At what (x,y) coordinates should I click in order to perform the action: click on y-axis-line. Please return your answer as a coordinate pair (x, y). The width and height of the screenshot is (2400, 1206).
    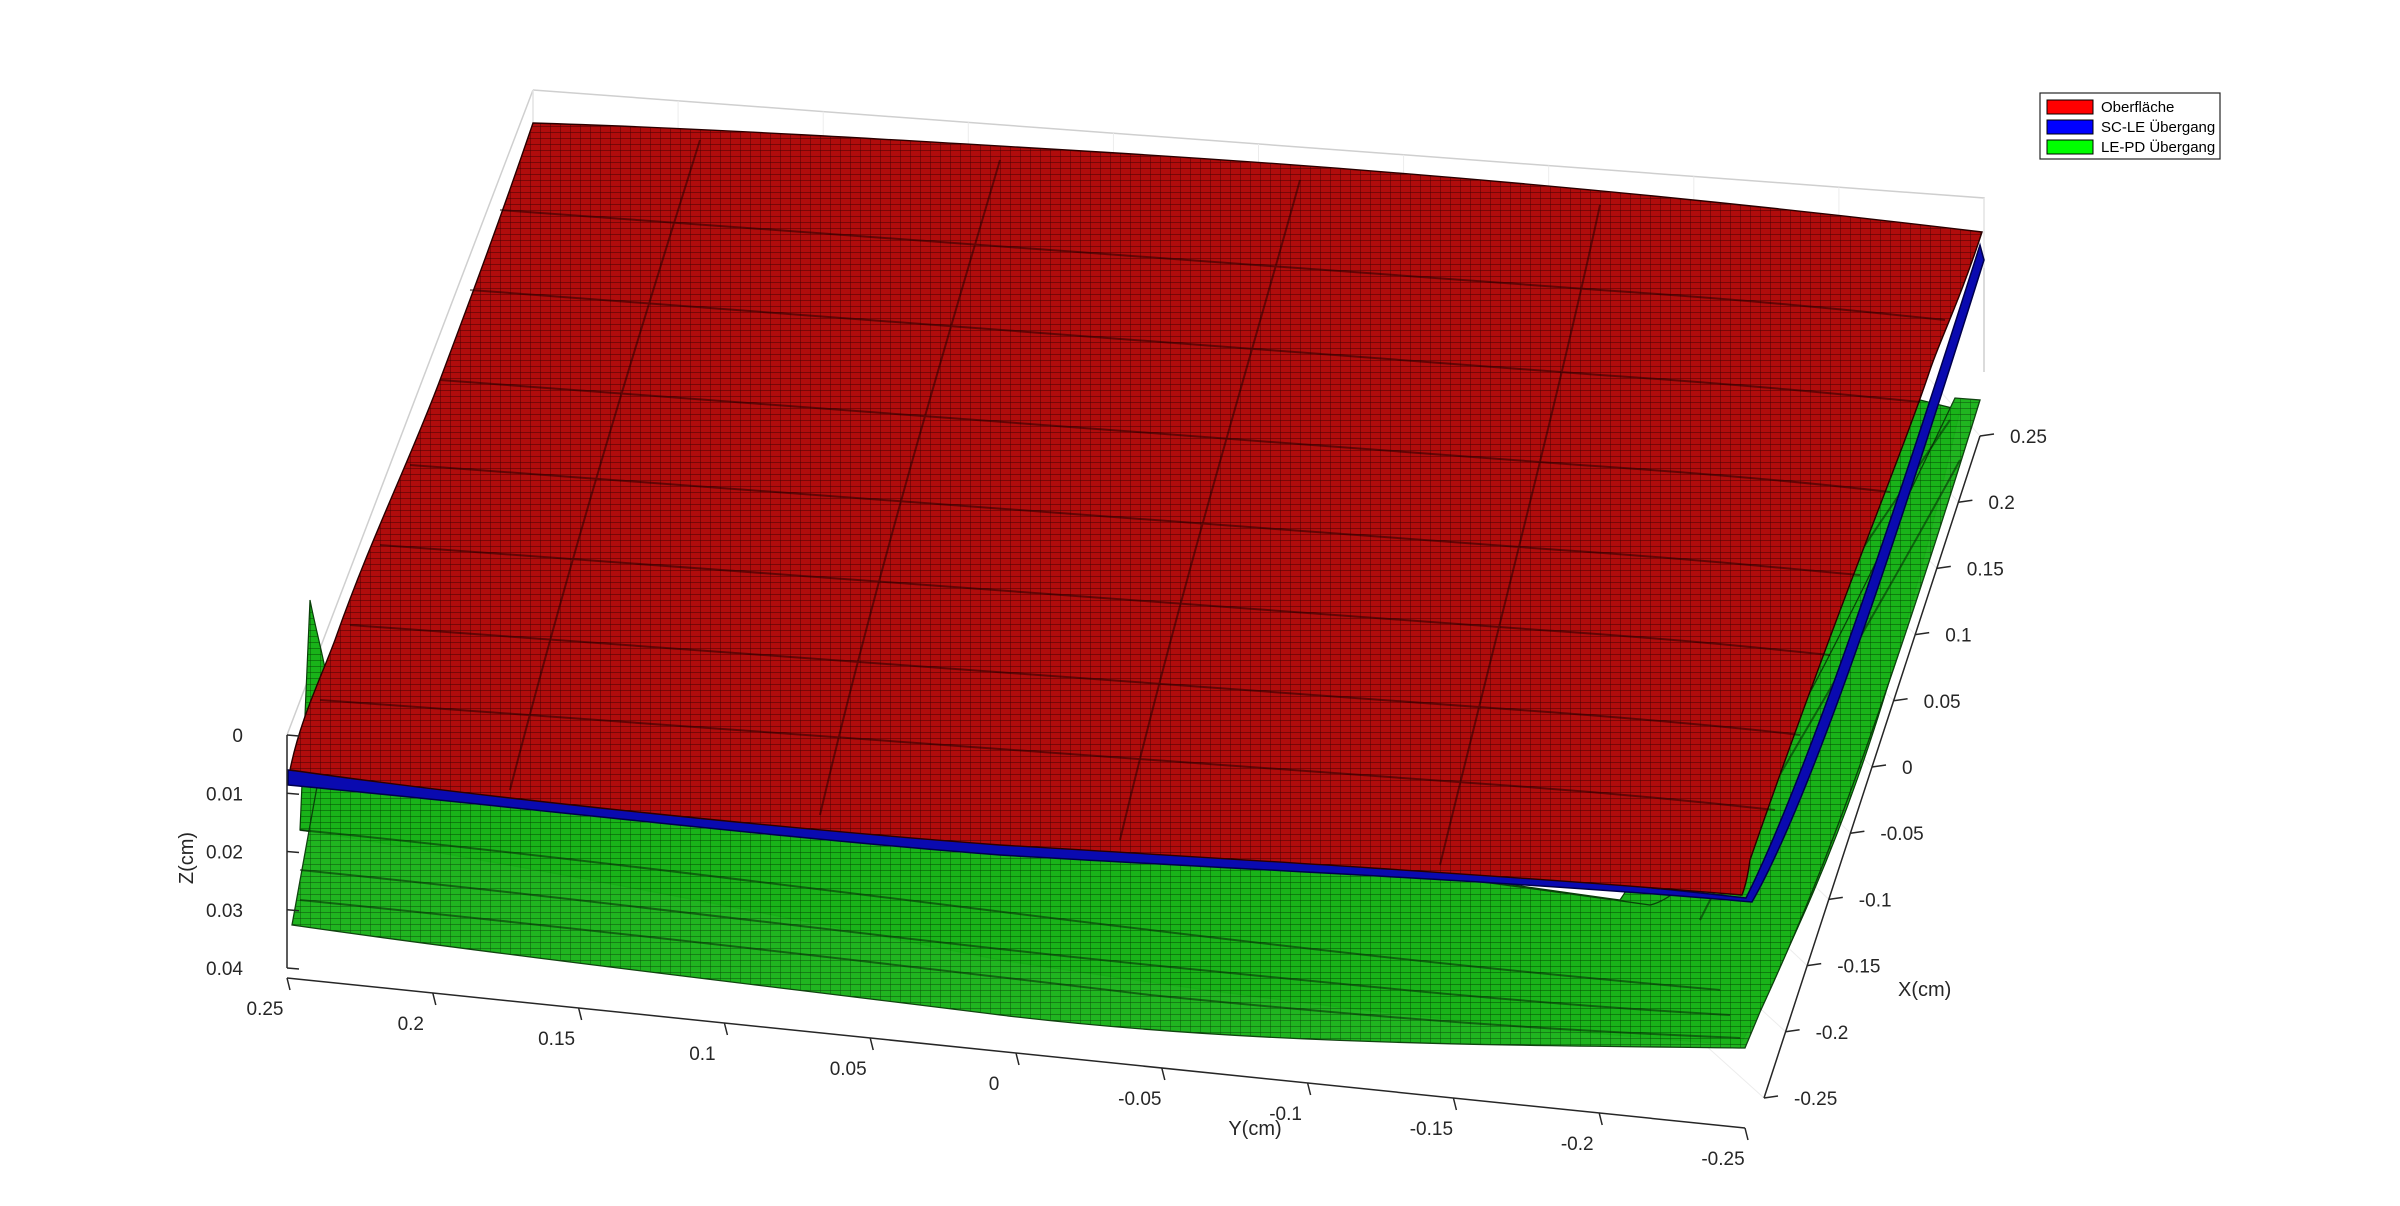
    Looking at the image, I should click on (1016, 1053).